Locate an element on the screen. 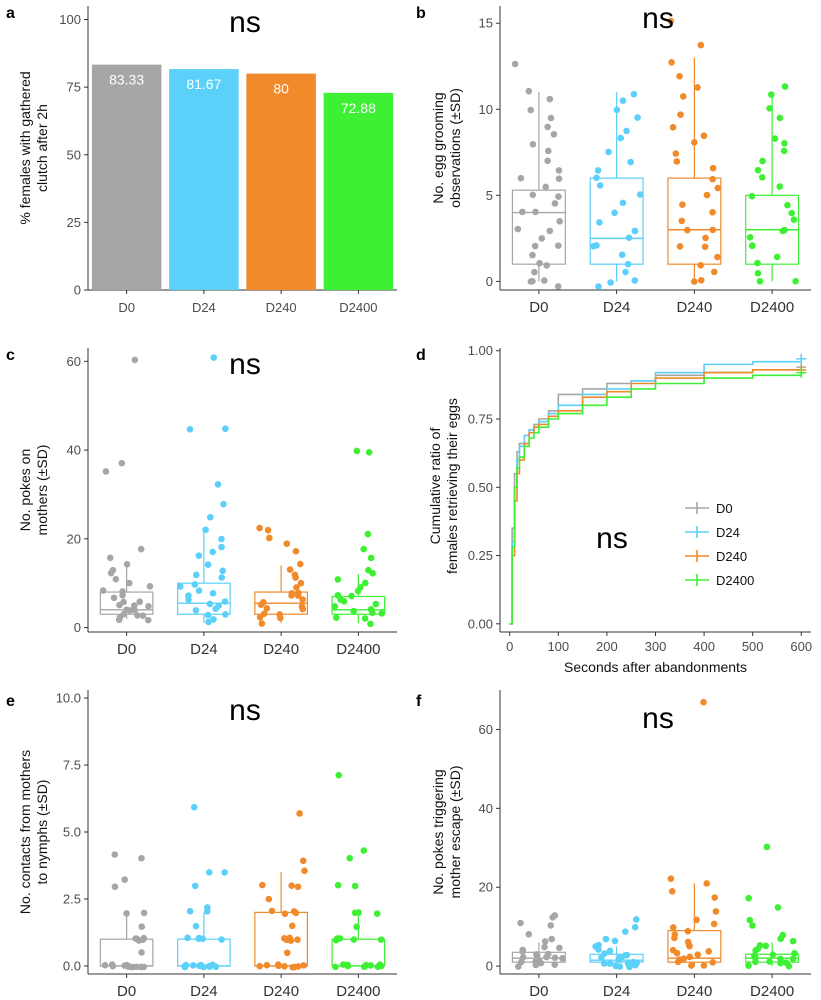 This screenshot has width=821, height=1000. bar-value-label: 72.88 is located at coordinates (358, 108).